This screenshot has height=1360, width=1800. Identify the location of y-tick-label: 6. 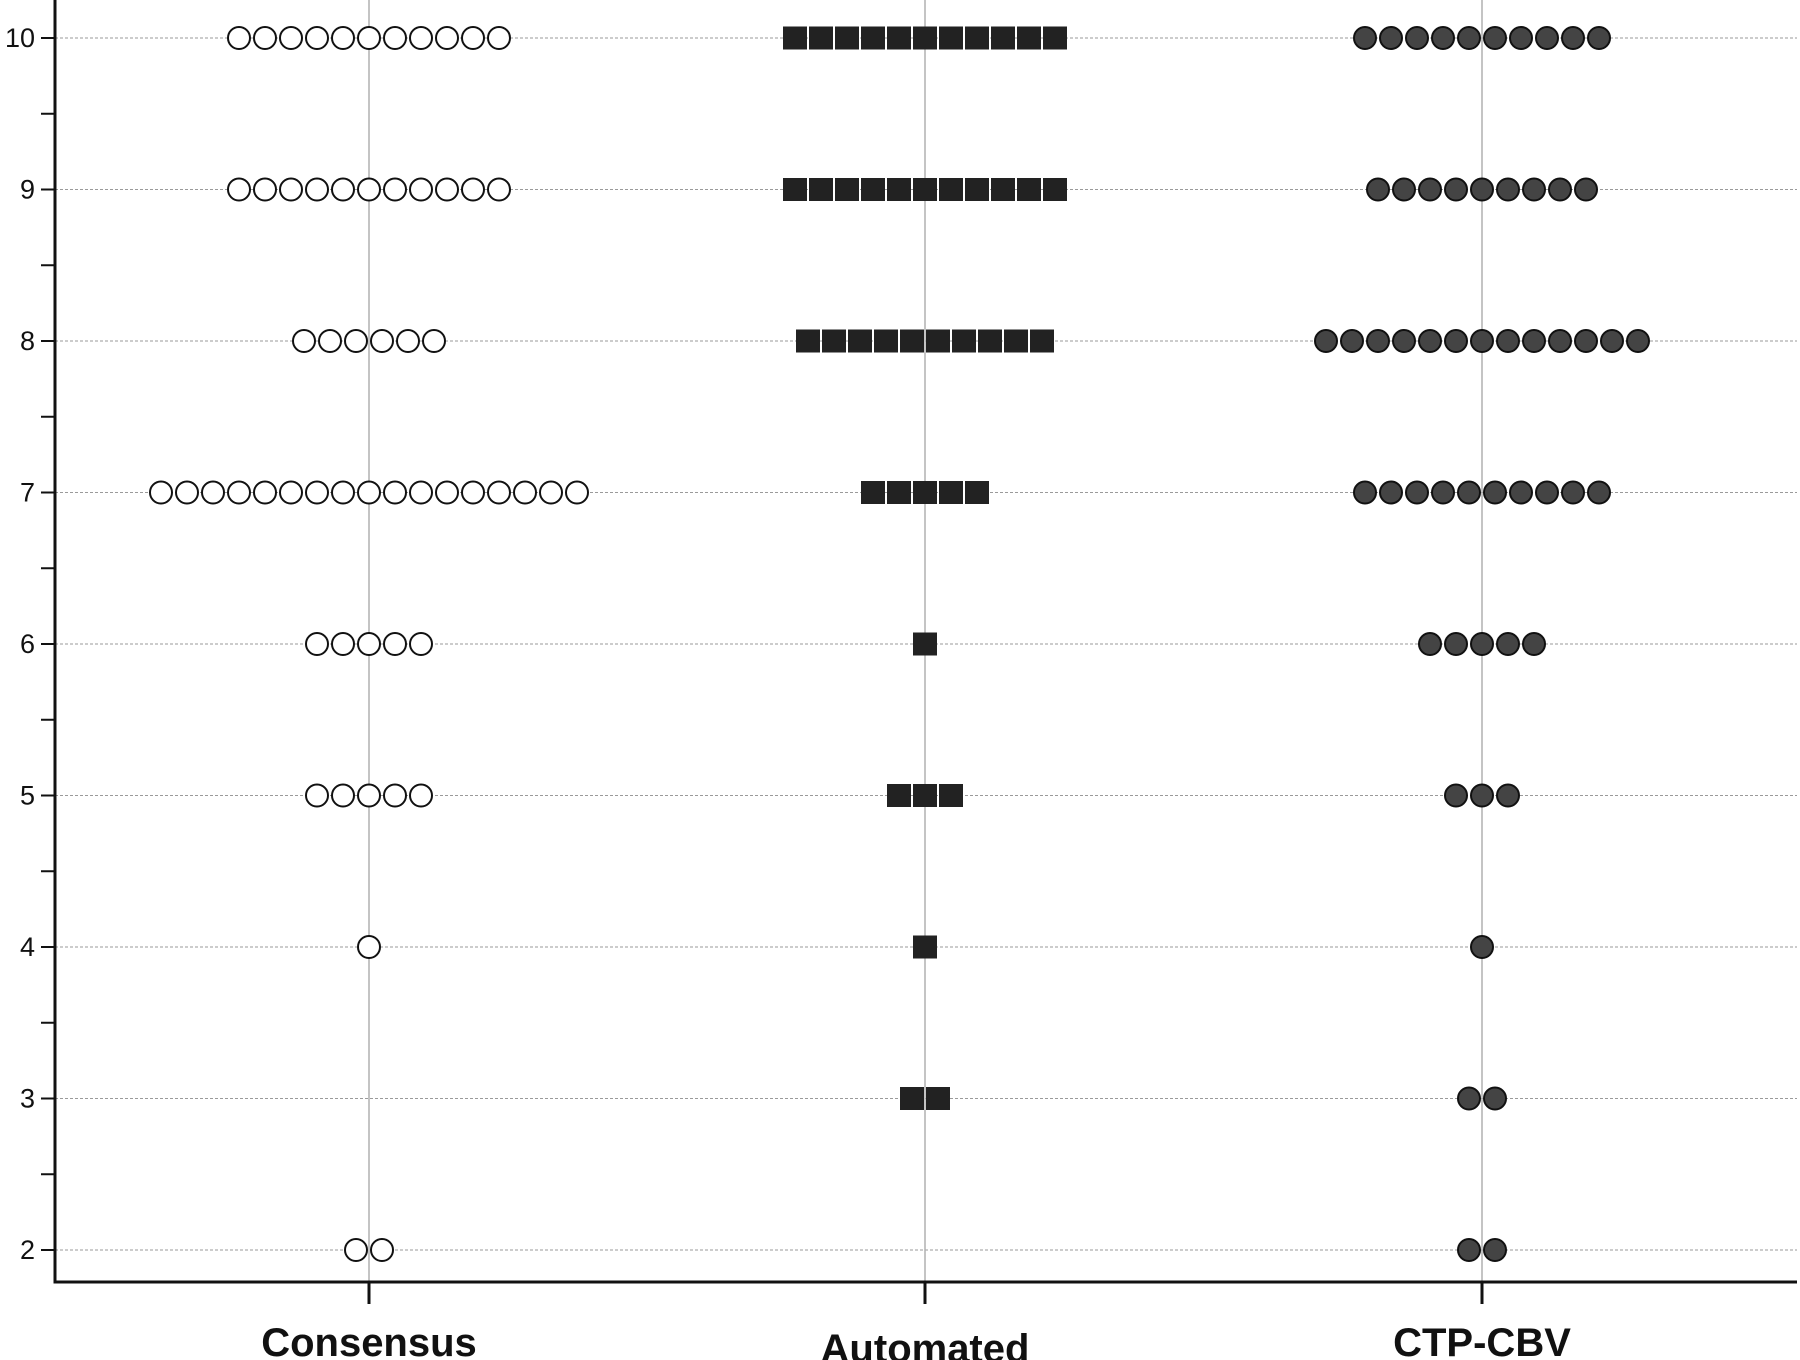
(27, 644).